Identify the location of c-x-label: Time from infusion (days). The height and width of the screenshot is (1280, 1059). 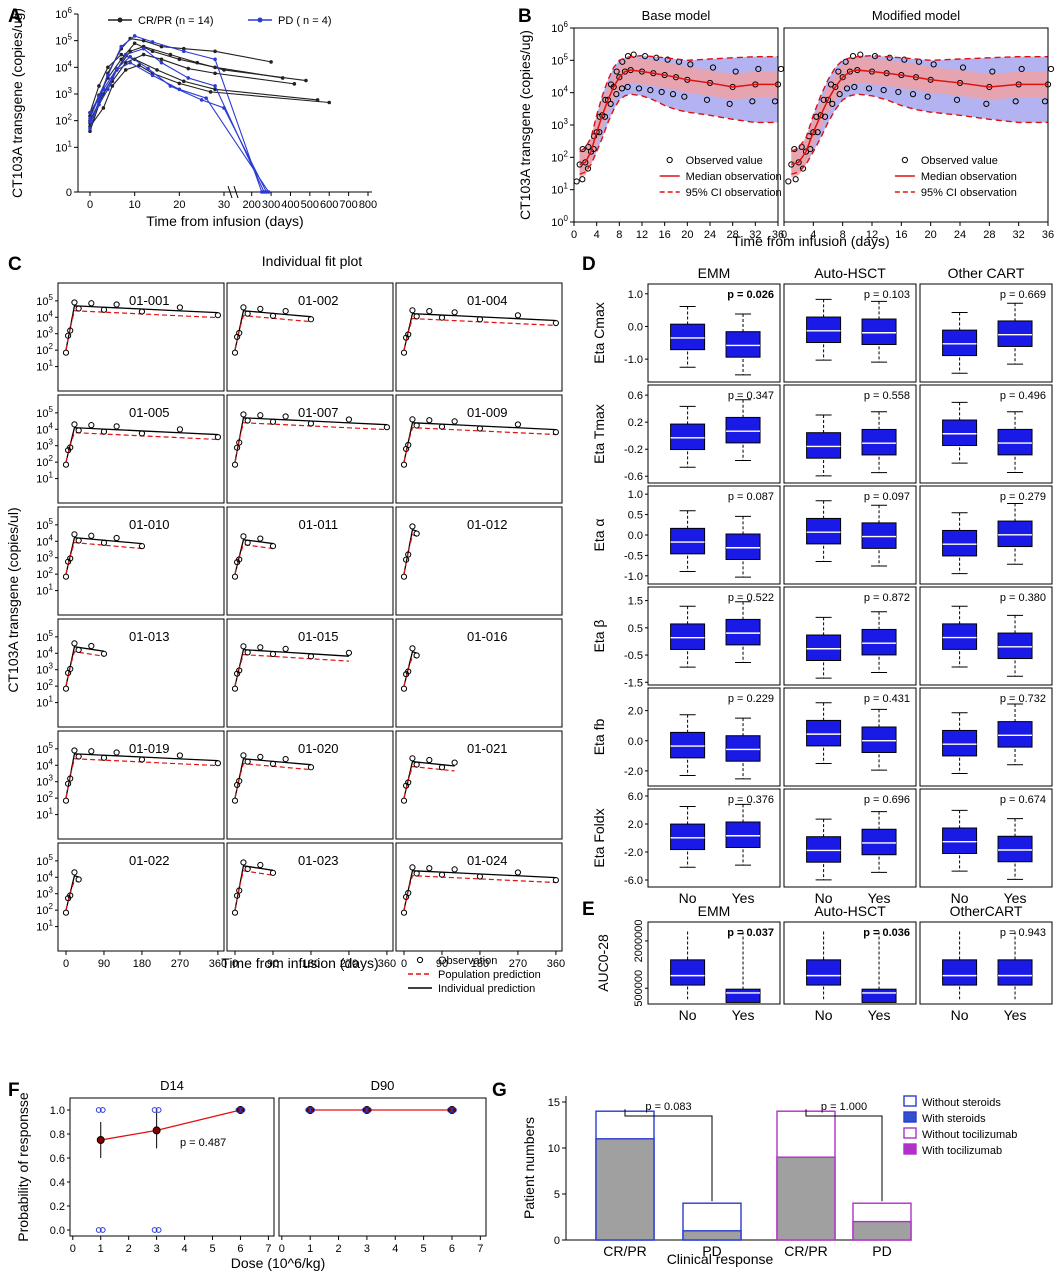
(299, 963).